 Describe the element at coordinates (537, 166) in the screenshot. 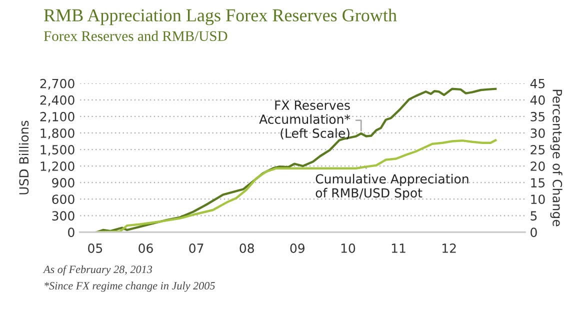

I see `y2-tick-label: 20` at that location.